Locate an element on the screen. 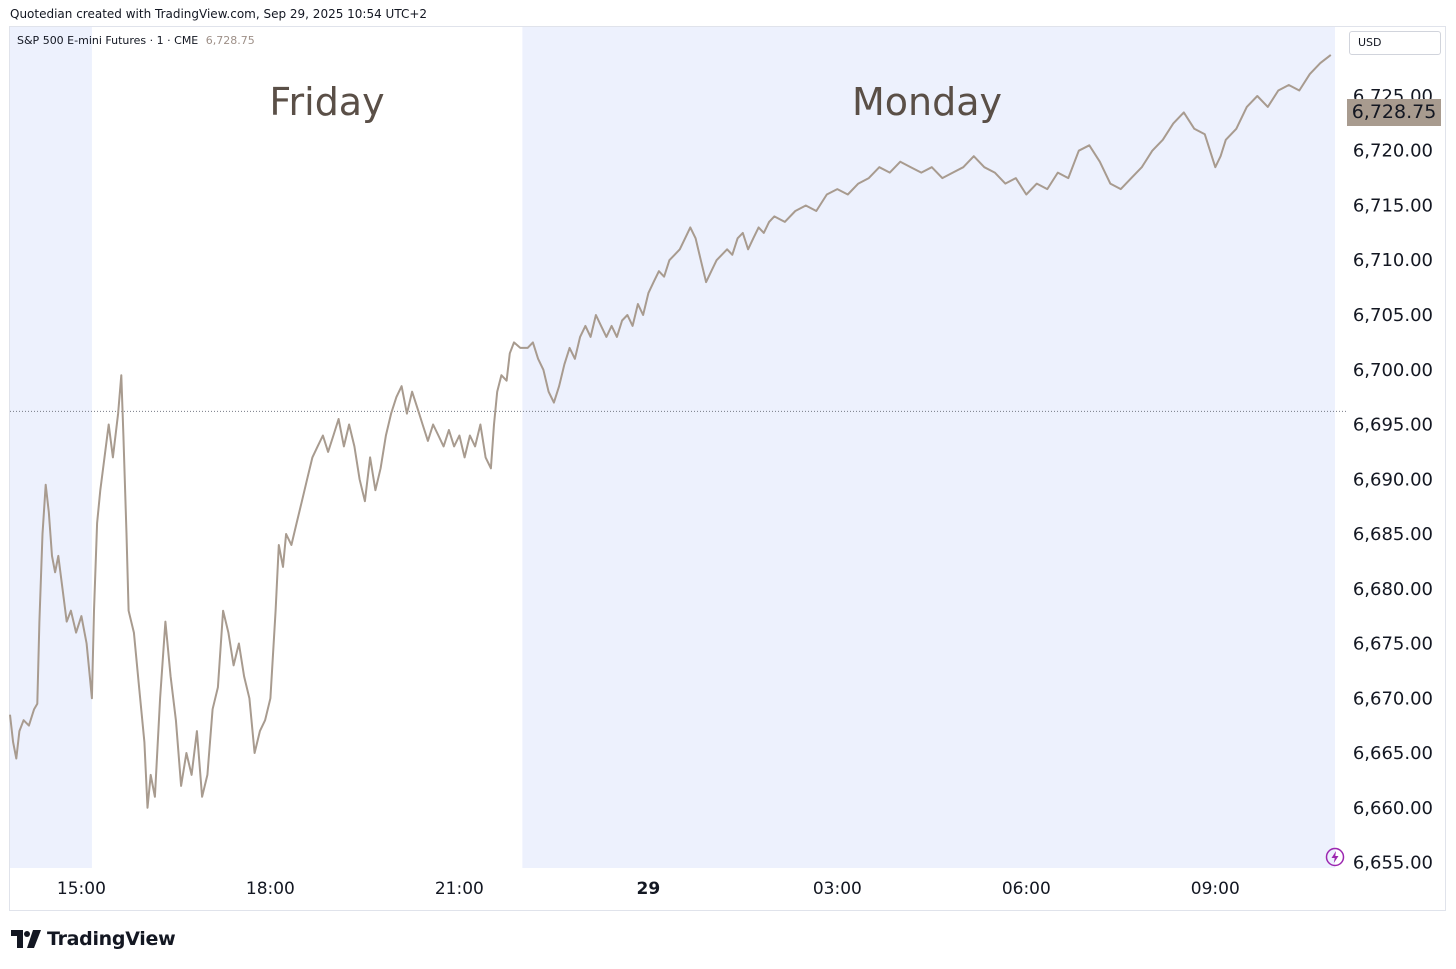 The height and width of the screenshot is (969, 1456). last-price: 6,728.75 is located at coordinates (230, 40).